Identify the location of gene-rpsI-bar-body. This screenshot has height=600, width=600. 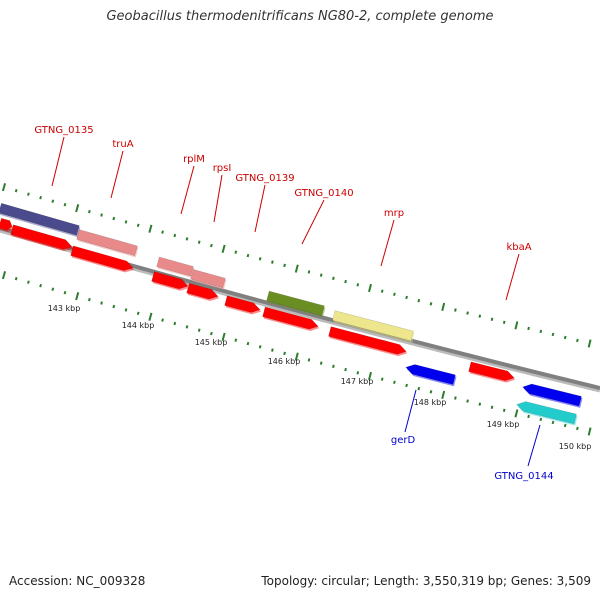
(208, 279).